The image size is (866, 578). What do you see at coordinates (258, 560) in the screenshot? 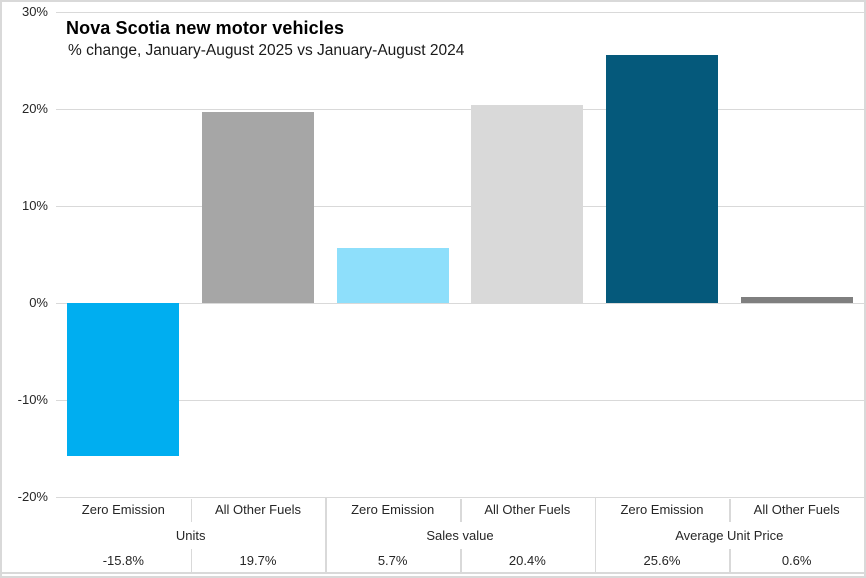
I see `value-label: 19.7%` at bounding box center [258, 560].